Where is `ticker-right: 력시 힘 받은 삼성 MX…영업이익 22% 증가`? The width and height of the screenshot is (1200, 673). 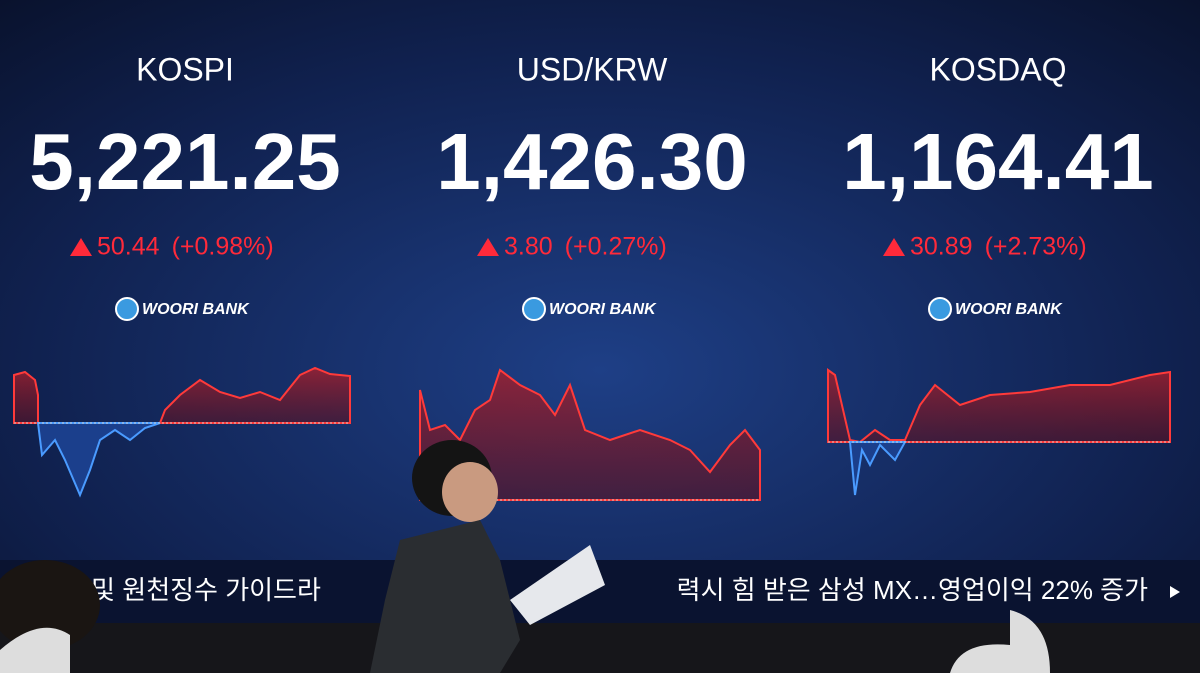 ticker-right: 력시 힘 받은 삼성 MX…영업이익 22% 증가 is located at coordinates (912, 590).